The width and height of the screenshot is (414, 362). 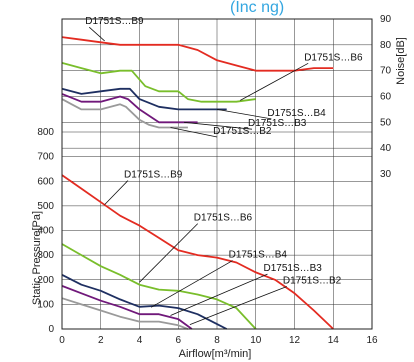 What do you see at coordinates (101, 340) in the screenshot?
I see `x-tick-label: 2` at bounding box center [101, 340].